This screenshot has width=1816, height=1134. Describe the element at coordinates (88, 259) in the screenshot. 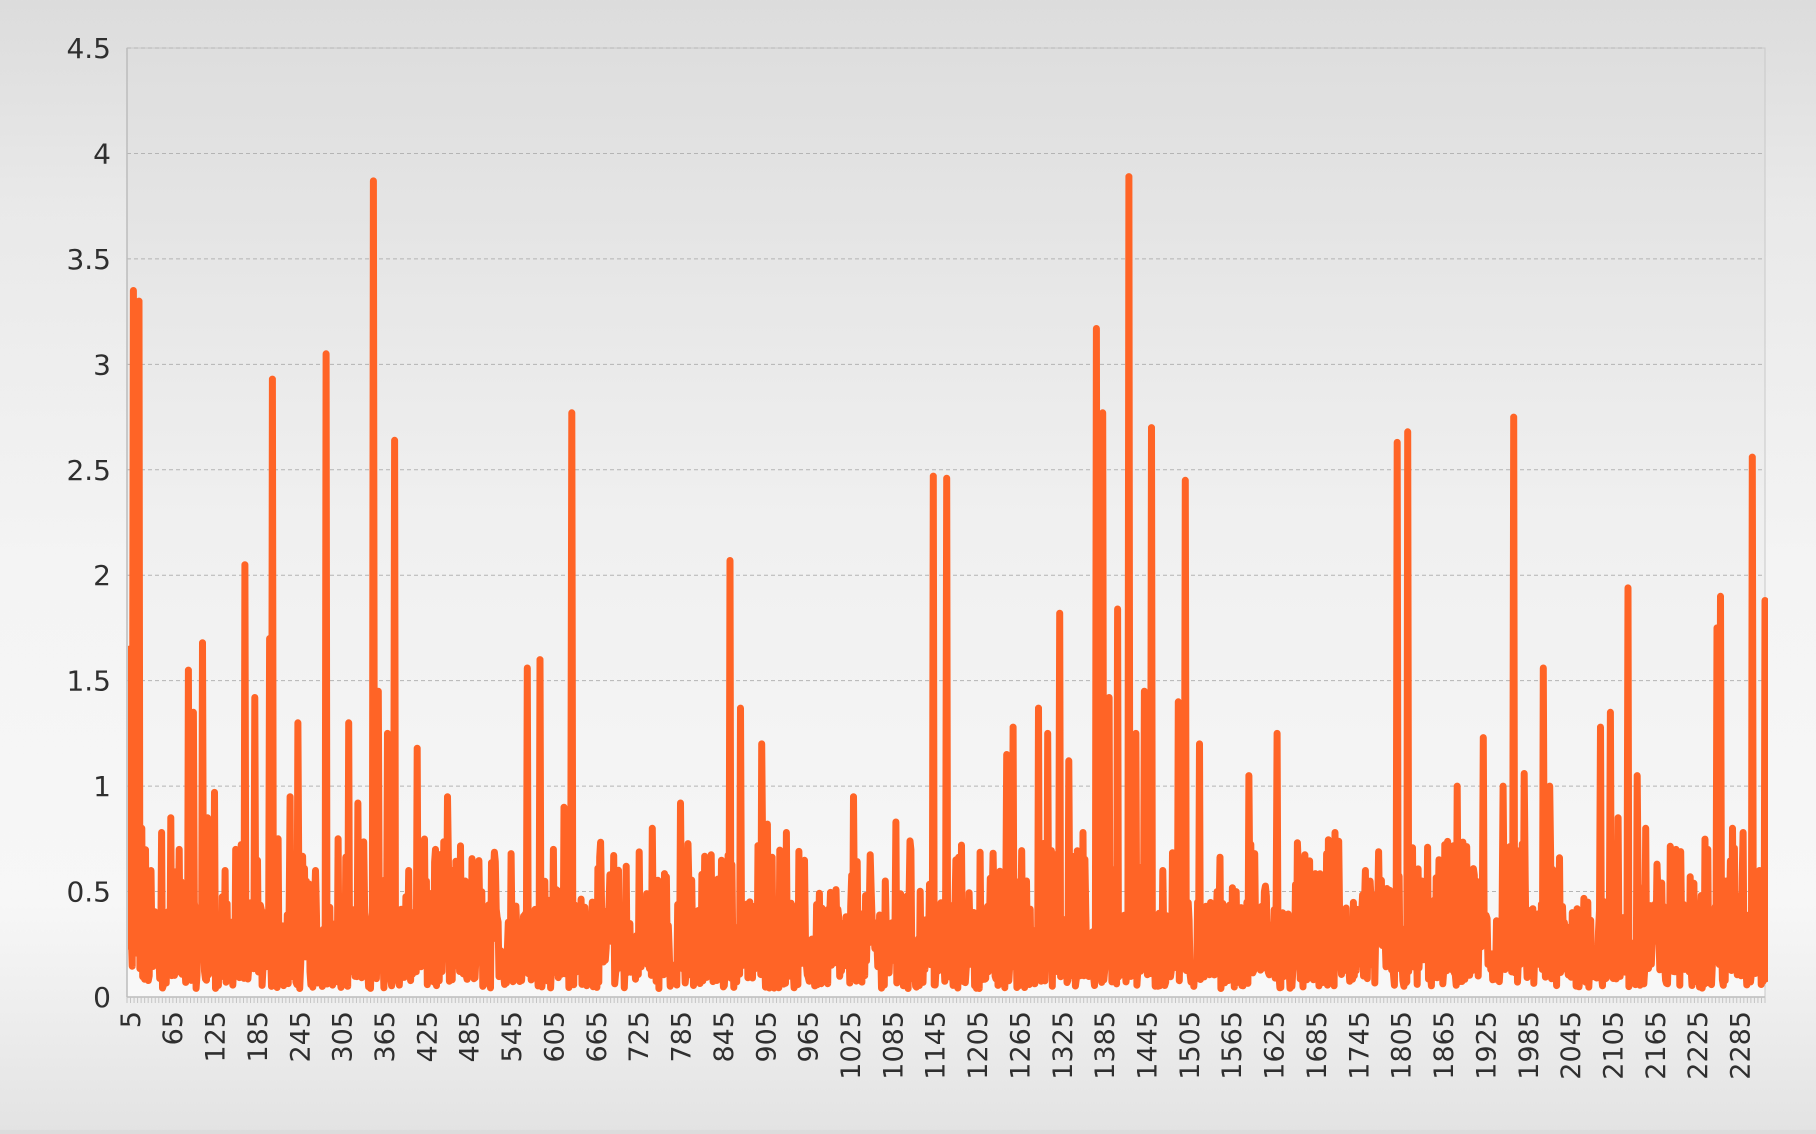

I see `y-tick-label: 3.5` at that location.